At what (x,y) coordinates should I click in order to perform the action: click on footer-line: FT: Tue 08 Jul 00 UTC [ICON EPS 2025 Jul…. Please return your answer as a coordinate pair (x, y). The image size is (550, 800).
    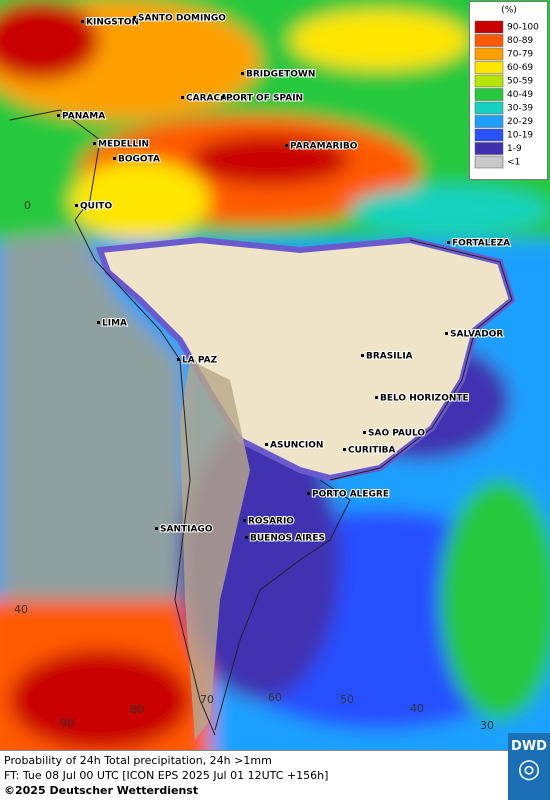
    Looking at the image, I should click on (166, 775).